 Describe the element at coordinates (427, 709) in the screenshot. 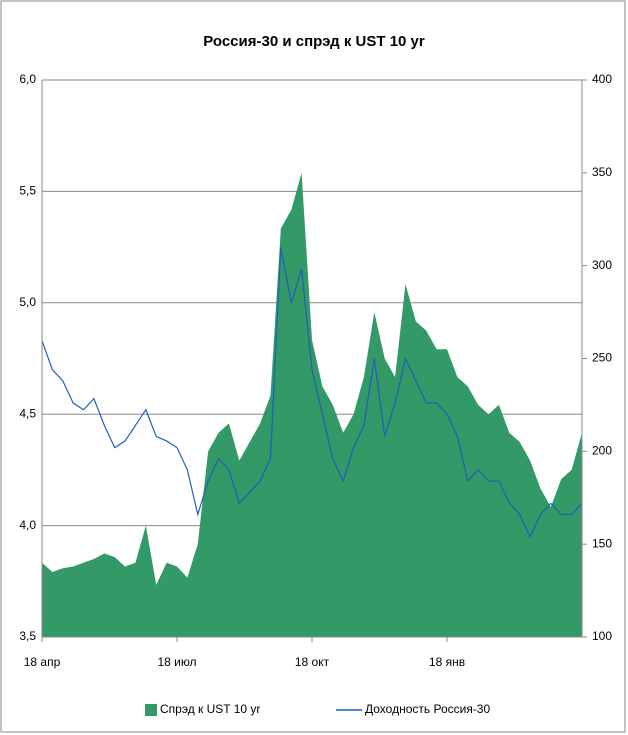

I see `legend-label: Доходность Россия-30` at that location.